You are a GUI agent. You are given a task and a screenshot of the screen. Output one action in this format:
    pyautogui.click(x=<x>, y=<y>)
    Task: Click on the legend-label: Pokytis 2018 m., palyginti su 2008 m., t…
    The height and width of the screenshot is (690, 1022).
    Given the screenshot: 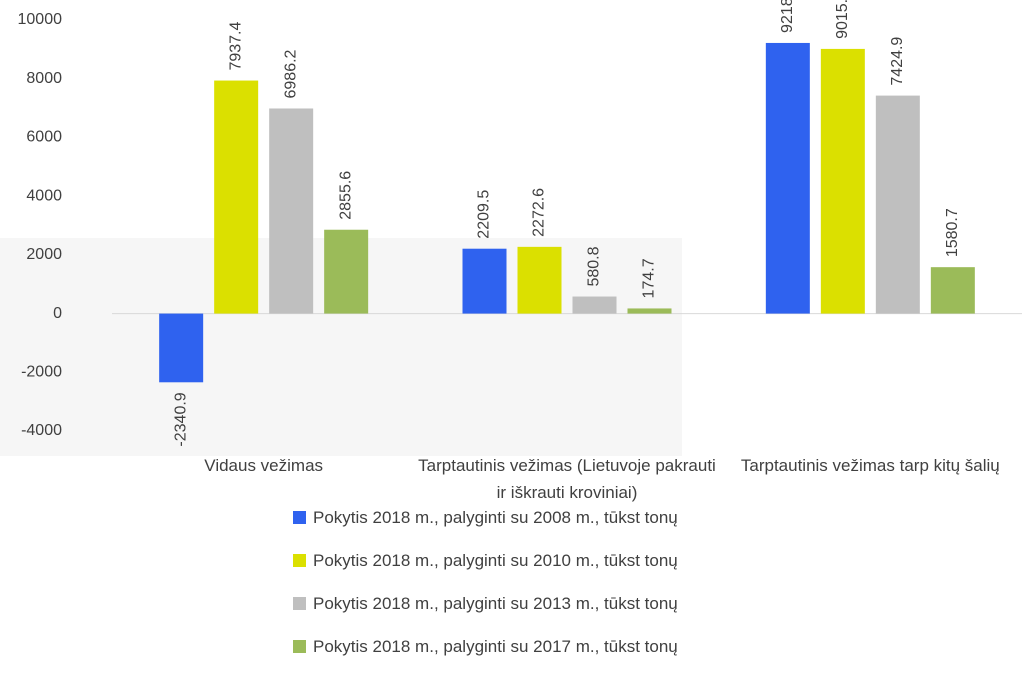 What is the action you would take?
    pyautogui.click(x=495, y=517)
    